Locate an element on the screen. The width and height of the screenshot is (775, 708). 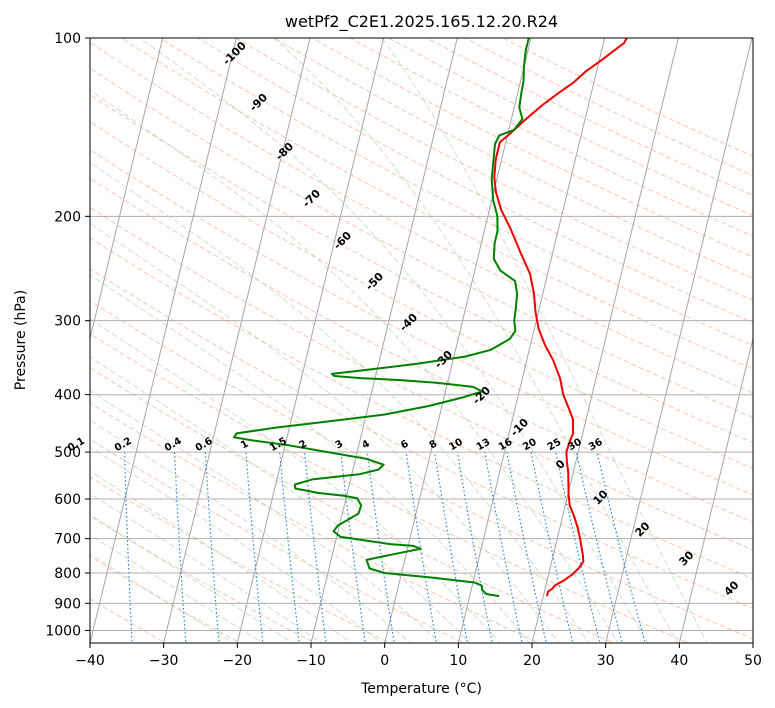
dry-adiabat-label: 20 is located at coordinates (643, 529).